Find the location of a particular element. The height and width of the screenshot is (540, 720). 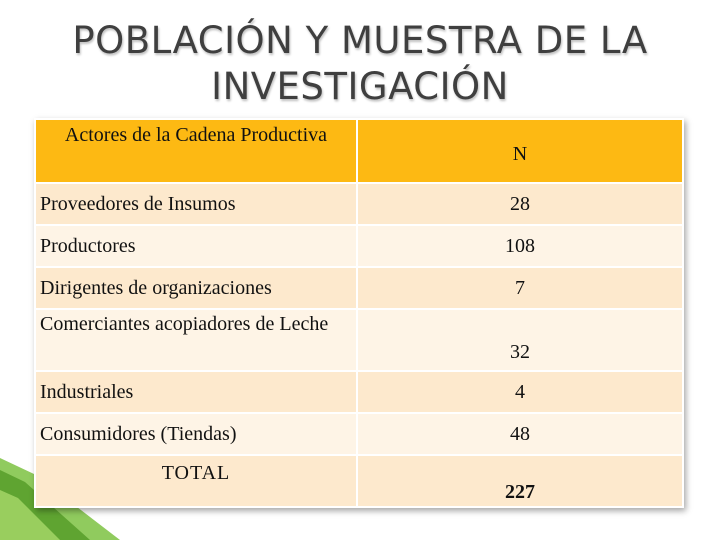

n-cell: 4 is located at coordinates (520, 392).